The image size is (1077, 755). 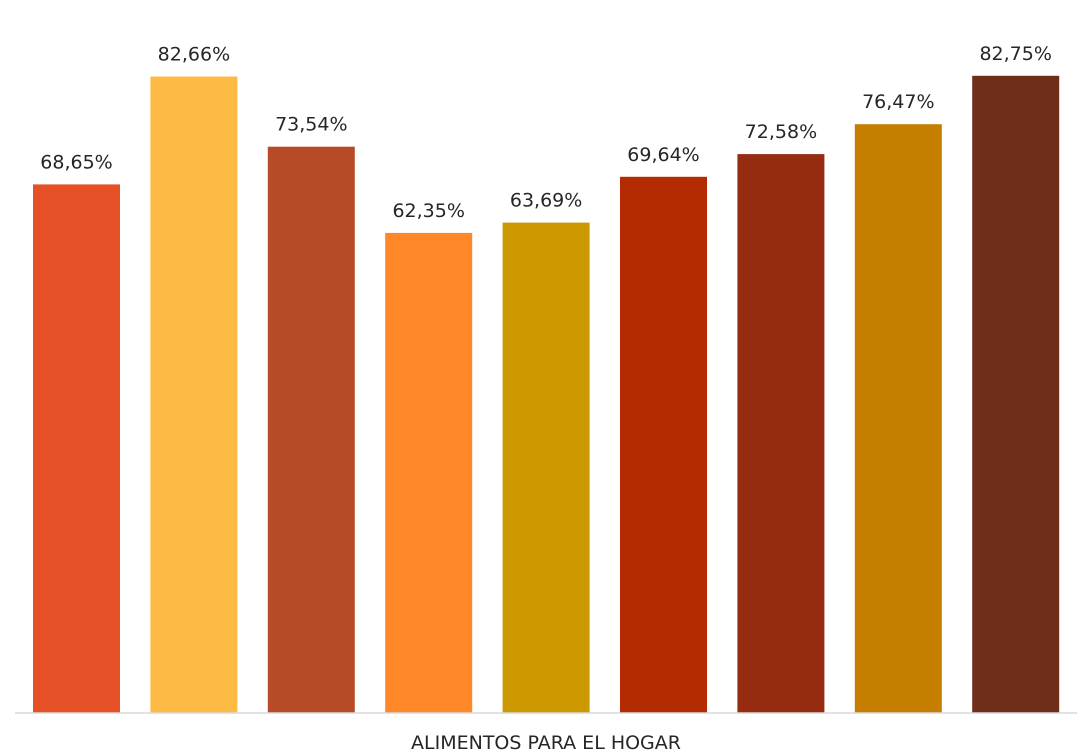 What do you see at coordinates (663, 155) in the screenshot?
I see `data-label-6: 69,64%` at bounding box center [663, 155].